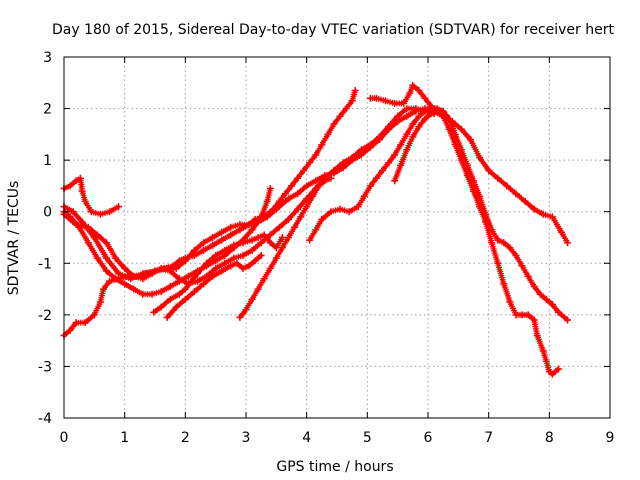 The image size is (640, 480). Describe the element at coordinates (14, 238) in the screenshot. I see `y-axis-label: SDTVAR / TECUs` at that location.